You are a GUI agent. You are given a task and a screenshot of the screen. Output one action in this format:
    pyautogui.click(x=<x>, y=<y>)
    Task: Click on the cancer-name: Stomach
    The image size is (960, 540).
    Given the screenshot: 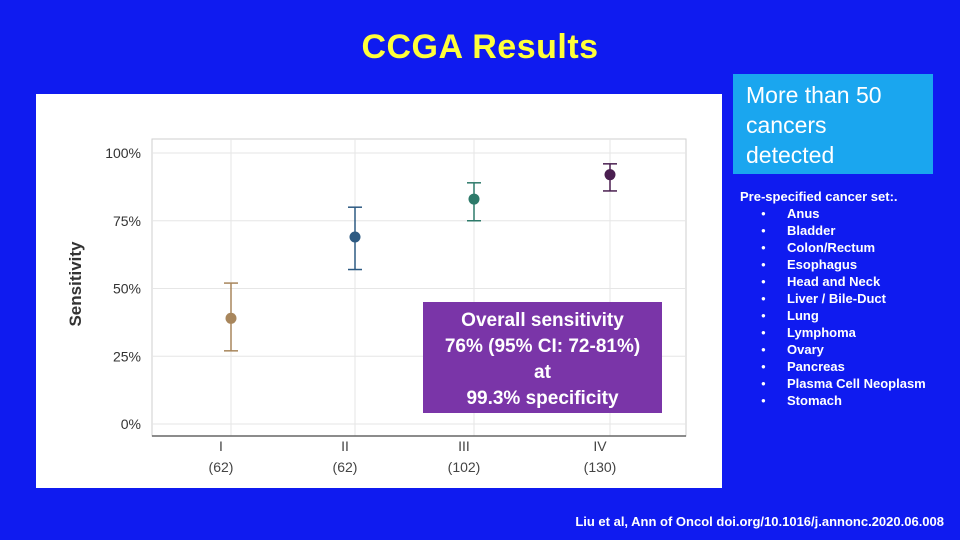 What is the action you would take?
    pyautogui.click(x=814, y=400)
    